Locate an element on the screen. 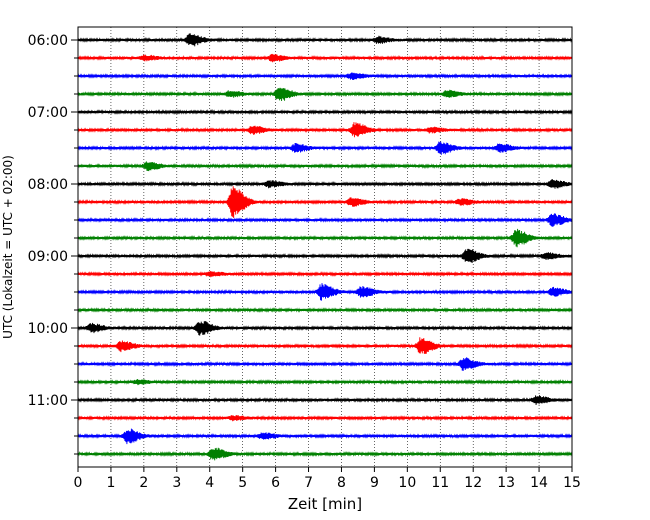 This screenshot has width=650, height=520. y-tick-label: 09:00 is located at coordinates (48, 257).